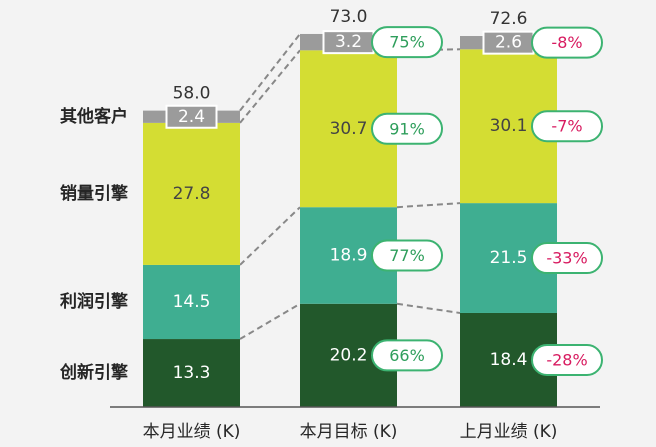 The image size is (656, 447). I want to click on comparison-bubble-label: 77%, so click(407, 255).